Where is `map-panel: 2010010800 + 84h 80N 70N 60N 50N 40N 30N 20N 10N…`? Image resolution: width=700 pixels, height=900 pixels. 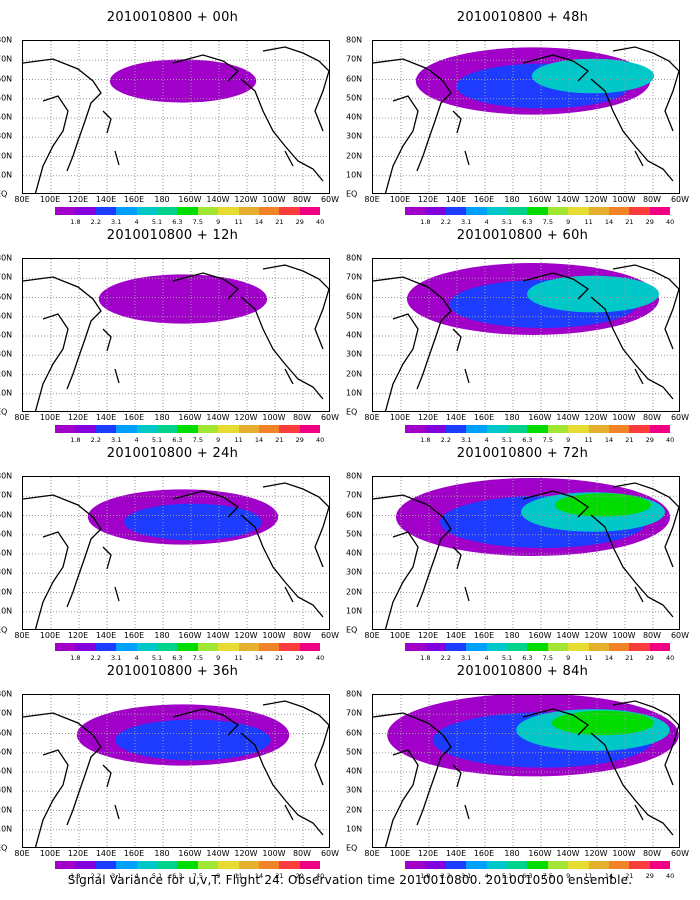
map-panel: 2010010800 + 84h 80N 70N 60N 50N 40N 30N 20N 10N… is located at coordinates (520, 767).